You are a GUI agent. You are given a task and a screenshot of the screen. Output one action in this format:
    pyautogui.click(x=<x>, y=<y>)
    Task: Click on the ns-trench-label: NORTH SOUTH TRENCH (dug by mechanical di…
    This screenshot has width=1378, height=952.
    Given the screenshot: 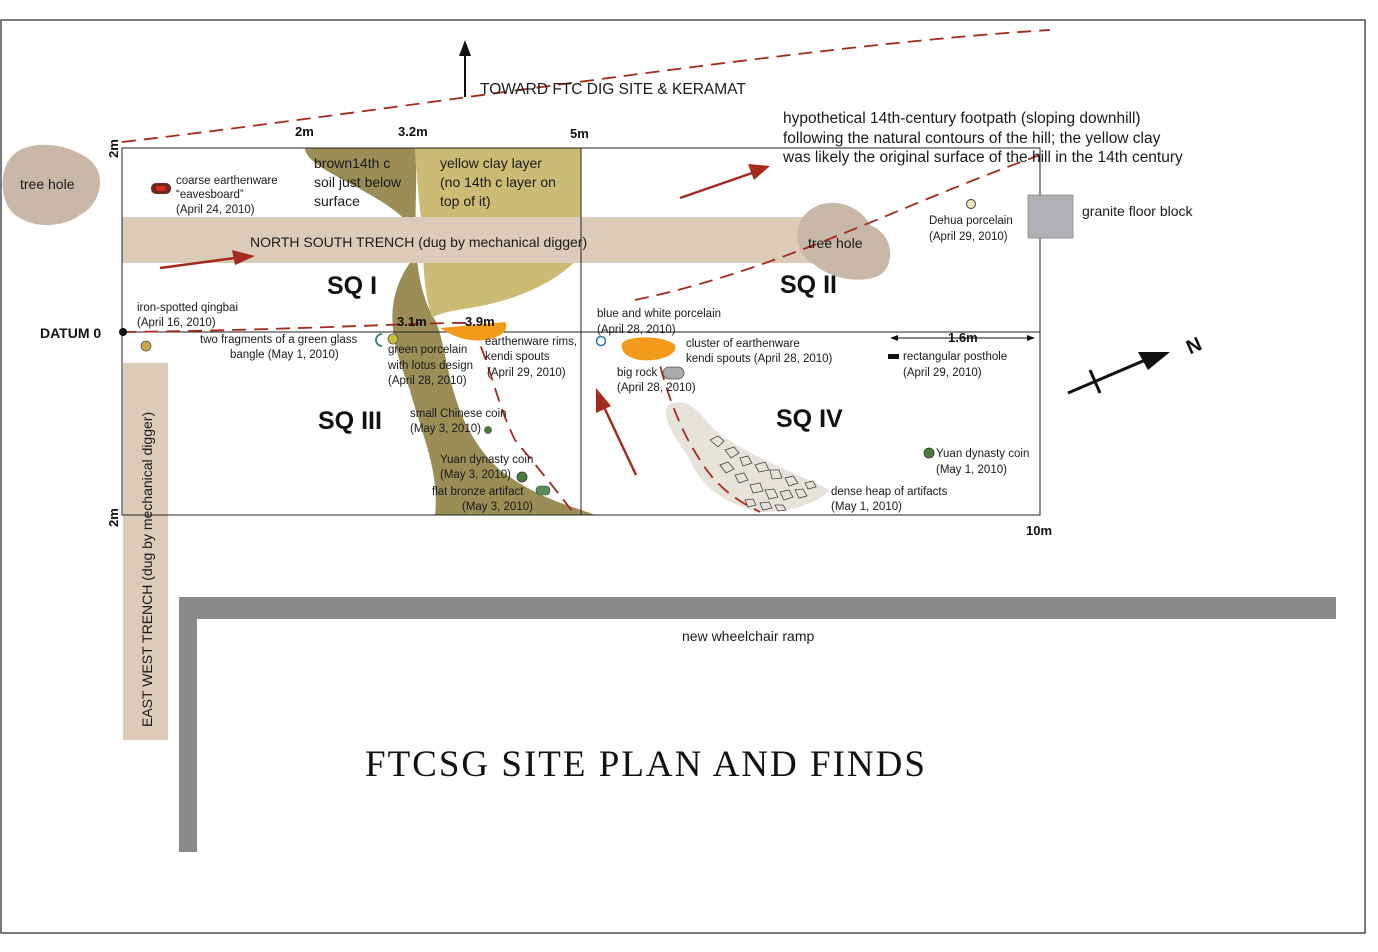 What is the action you would take?
    pyautogui.click(x=418, y=242)
    